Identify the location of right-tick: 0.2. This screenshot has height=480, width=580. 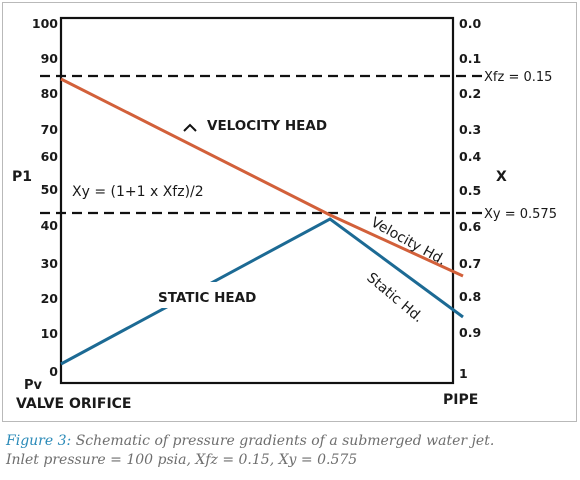
(470, 93).